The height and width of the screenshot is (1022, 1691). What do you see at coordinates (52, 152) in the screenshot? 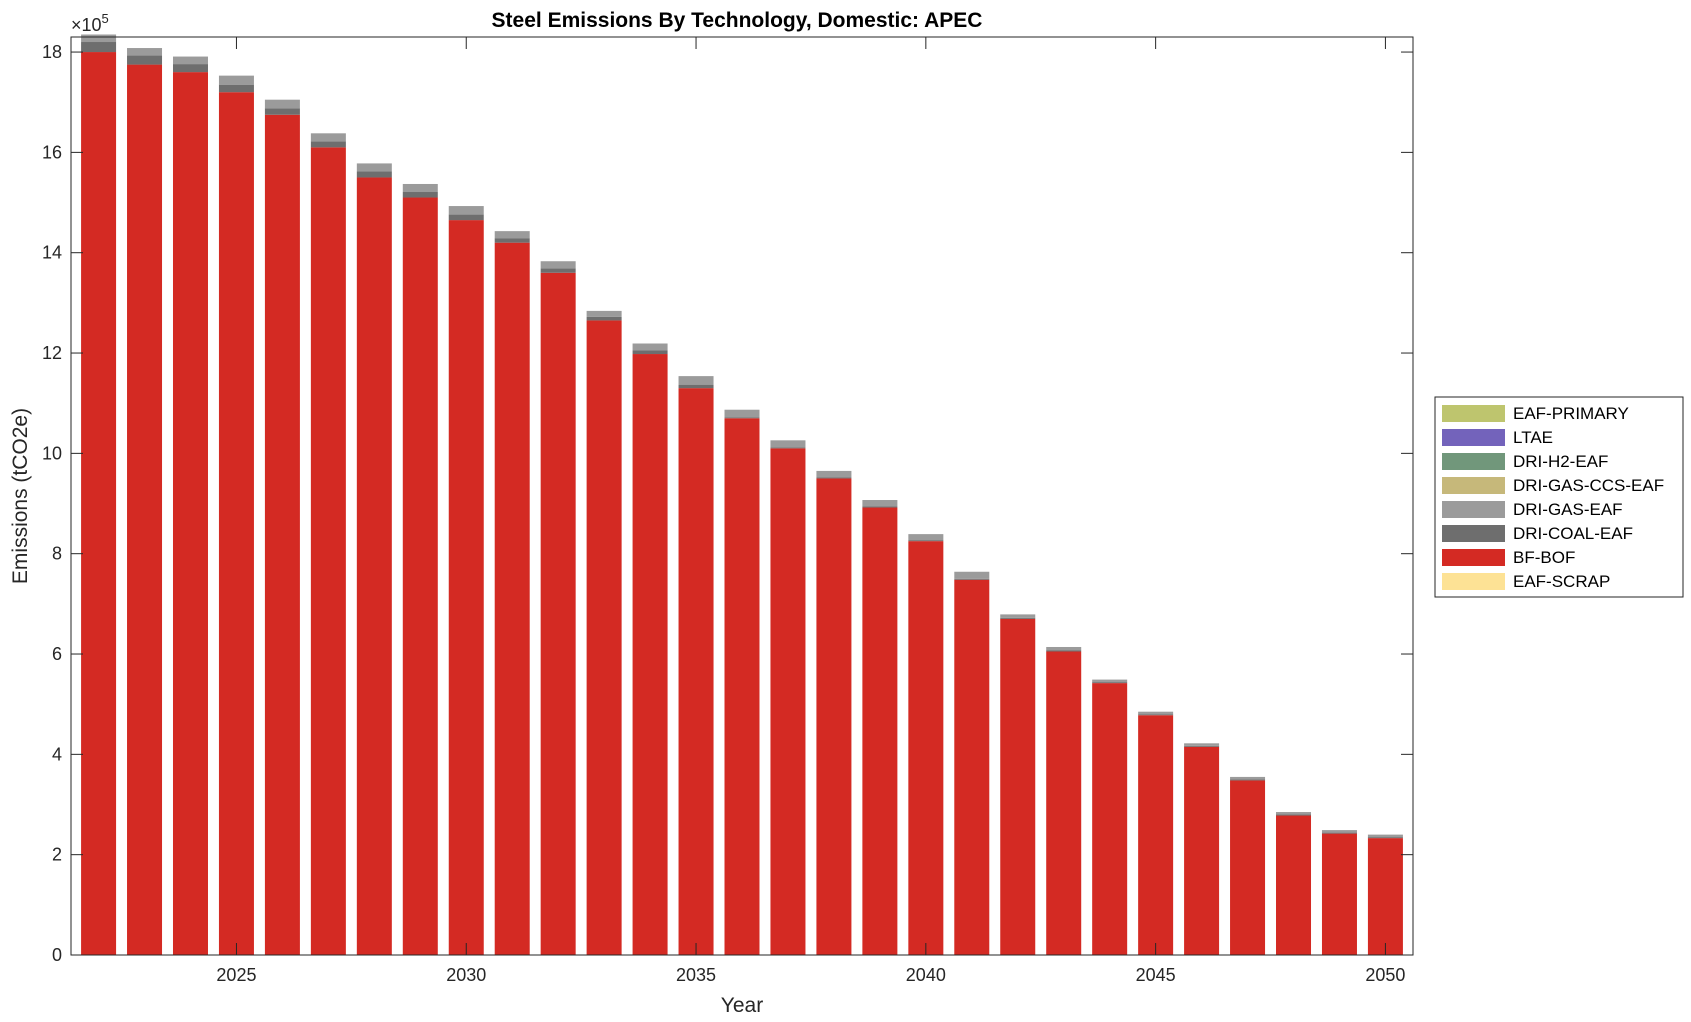
I see `y-tick-label: 16` at bounding box center [52, 152].